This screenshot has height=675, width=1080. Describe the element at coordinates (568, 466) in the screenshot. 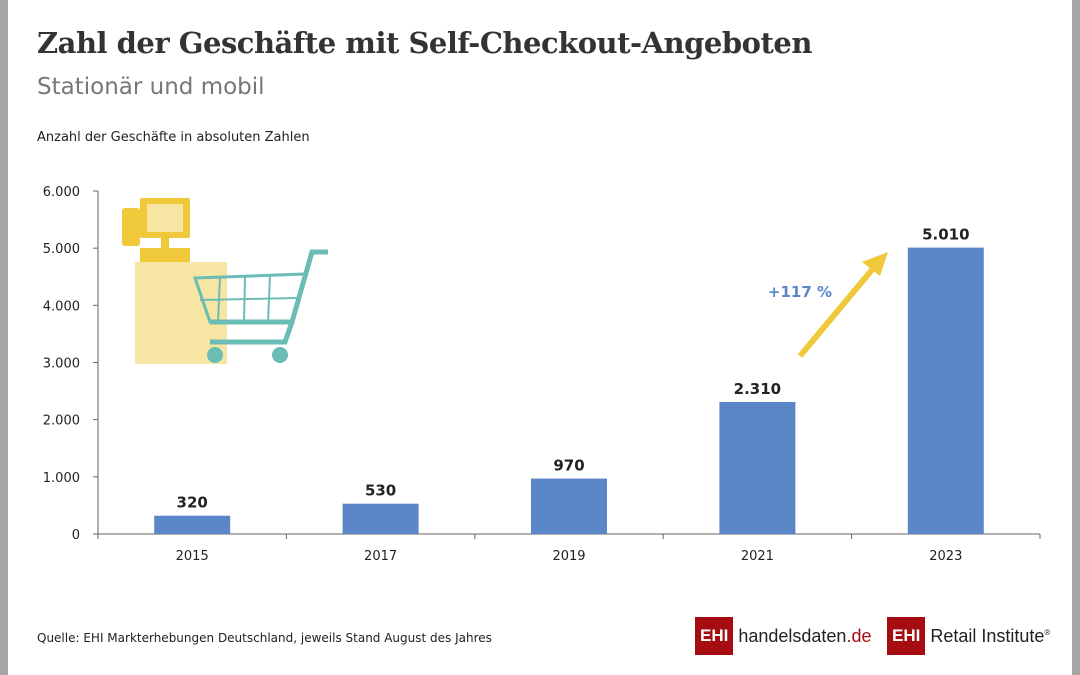

I see `bar-value-label: 970` at that location.